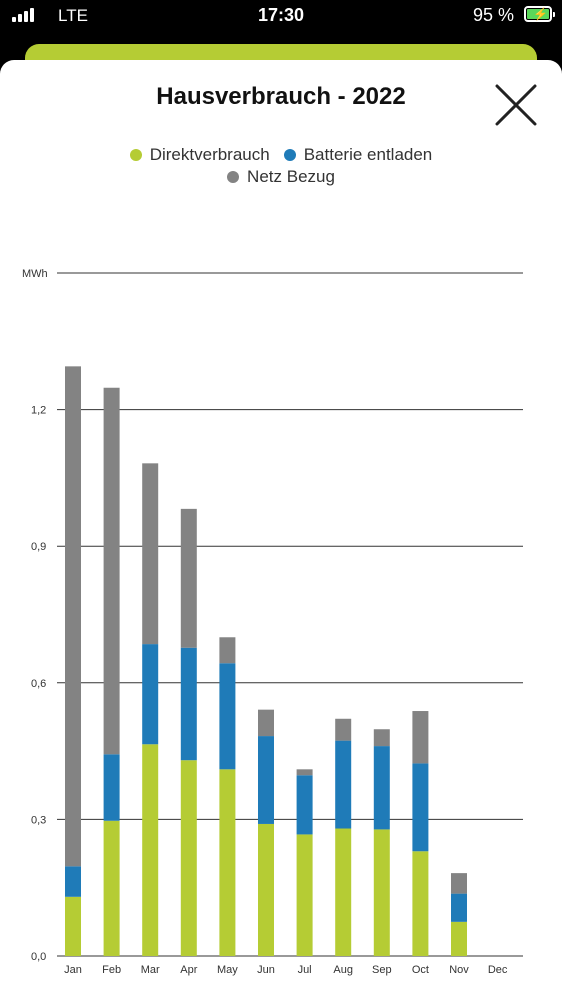  I want to click on close-button, so click(516, 105).